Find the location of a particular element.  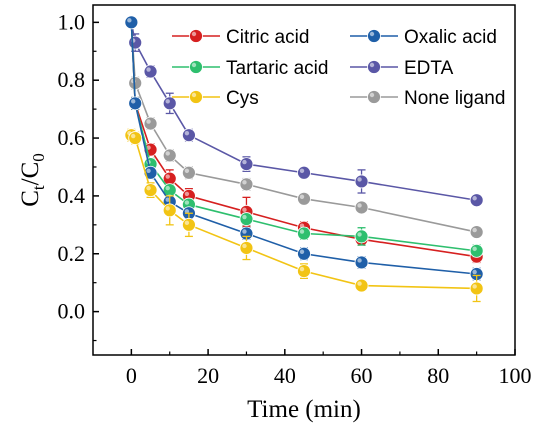

legend-item: Citric acid is located at coordinates (240, 37).